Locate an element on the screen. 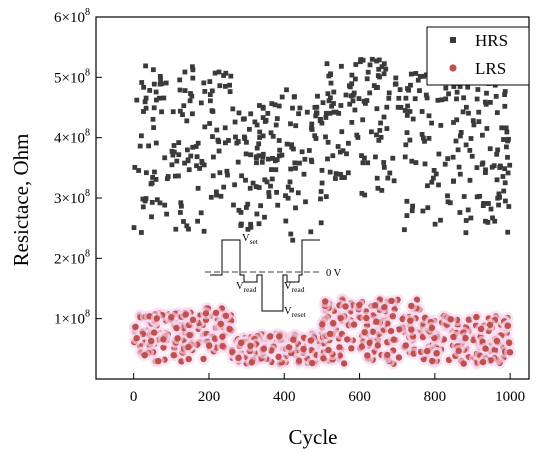 This screenshot has height=453, width=550. y-tick-label: 6×10⁸ is located at coordinates (72, 16).